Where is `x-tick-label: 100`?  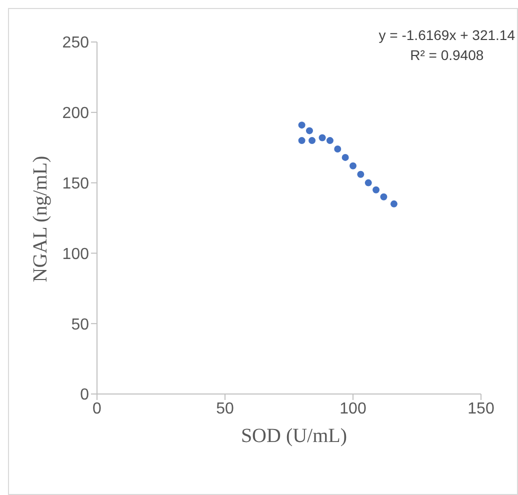 x-tick-label: 100 is located at coordinates (353, 409).